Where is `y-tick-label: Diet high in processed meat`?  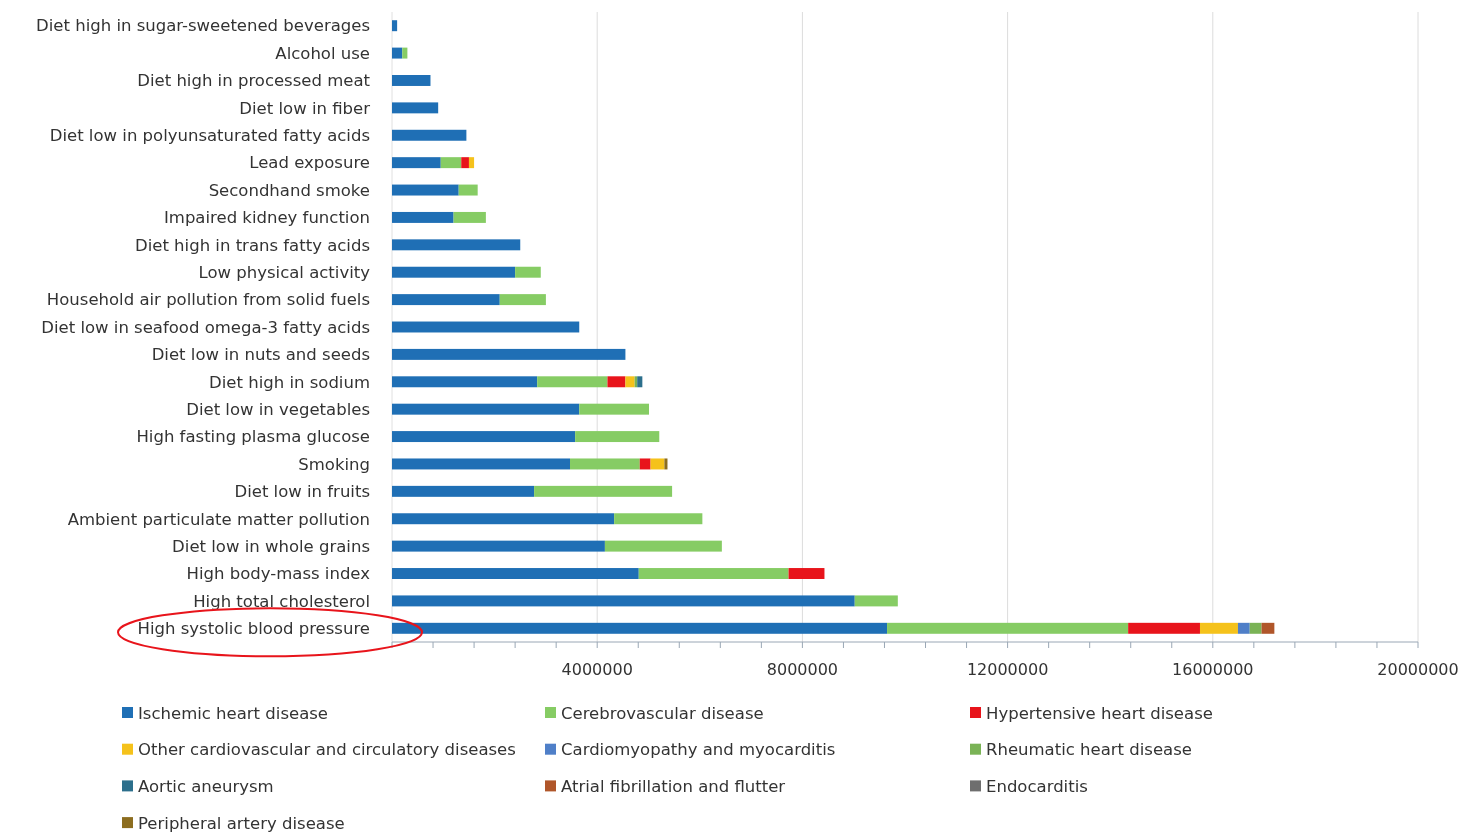
y-tick-label: Diet high in processed meat is located at coordinates (254, 81).